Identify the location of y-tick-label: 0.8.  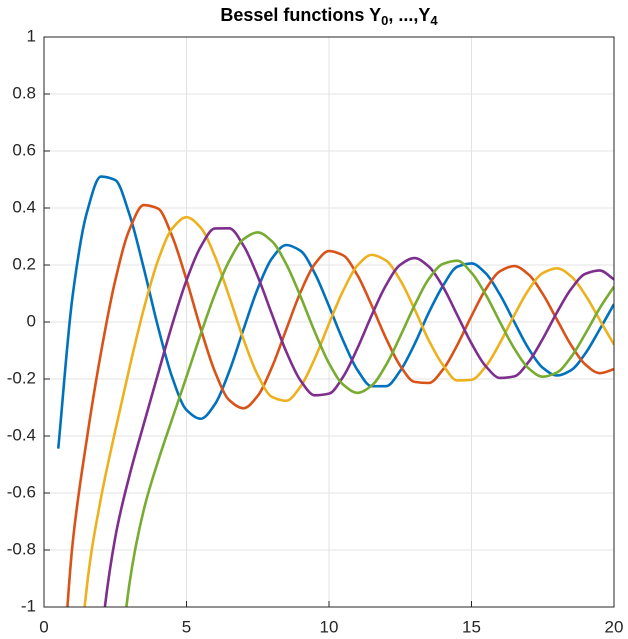
(24, 92).